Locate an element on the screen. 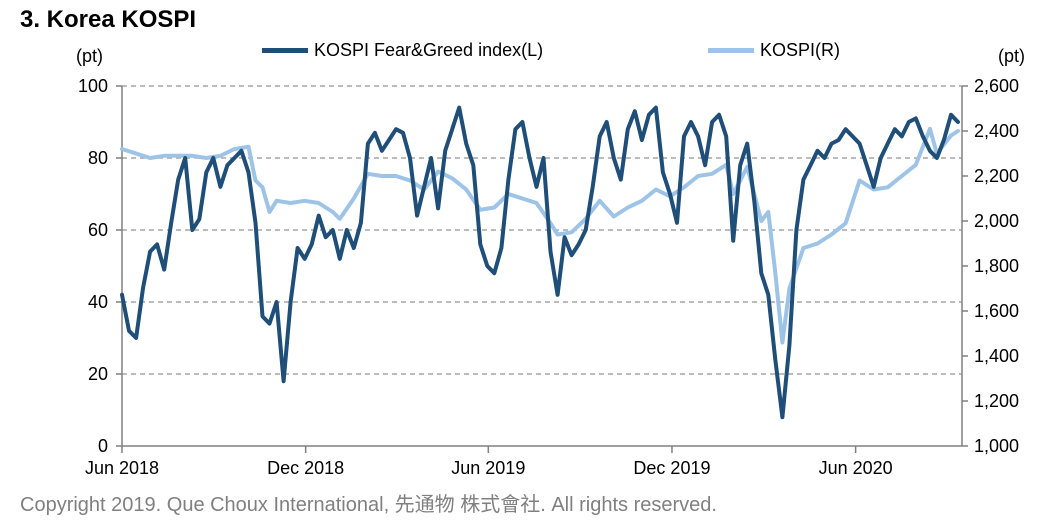 Image resolution: width=1059 pixels, height=522 pixels. left-tick-label: 40 is located at coordinates (98, 302).